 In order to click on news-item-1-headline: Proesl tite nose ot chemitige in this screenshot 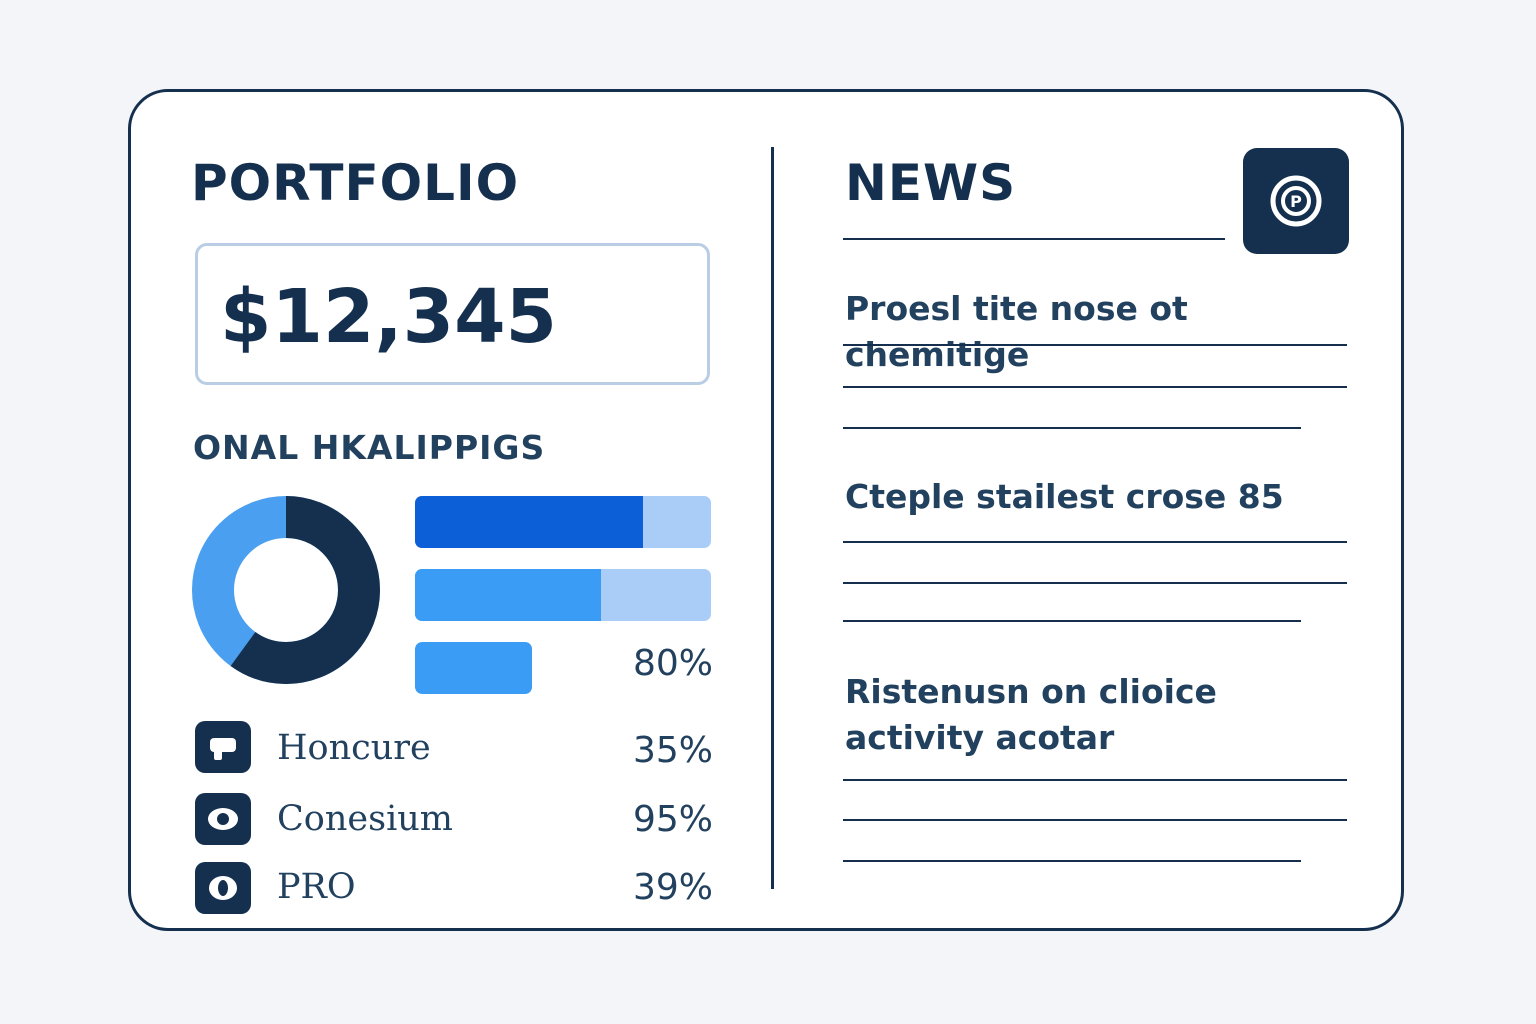, I will do `click(1016, 331)`.